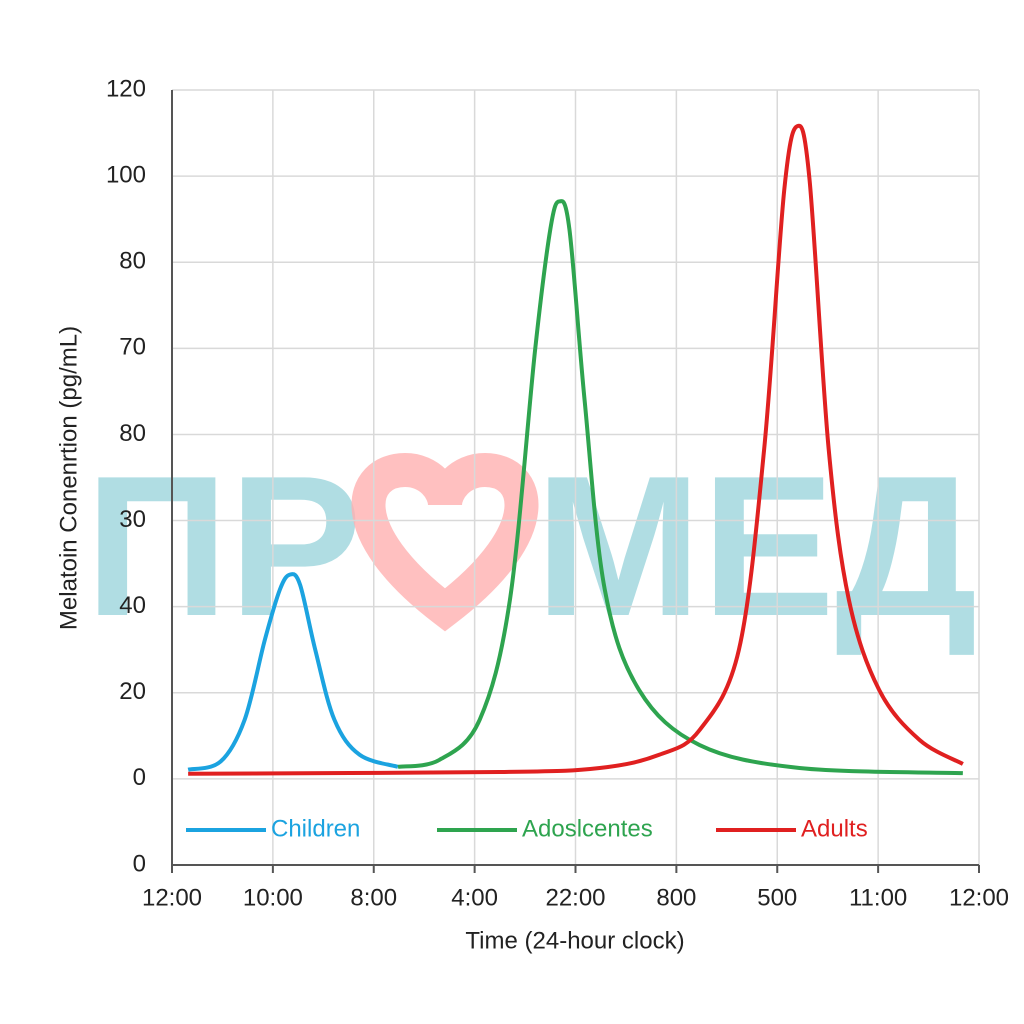 This screenshot has width=1024, height=1024. Describe the element at coordinates (68, 478) in the screenshot. I see `y-axis-label: Melatoin Conenrtion (pg/mL)` at that location.